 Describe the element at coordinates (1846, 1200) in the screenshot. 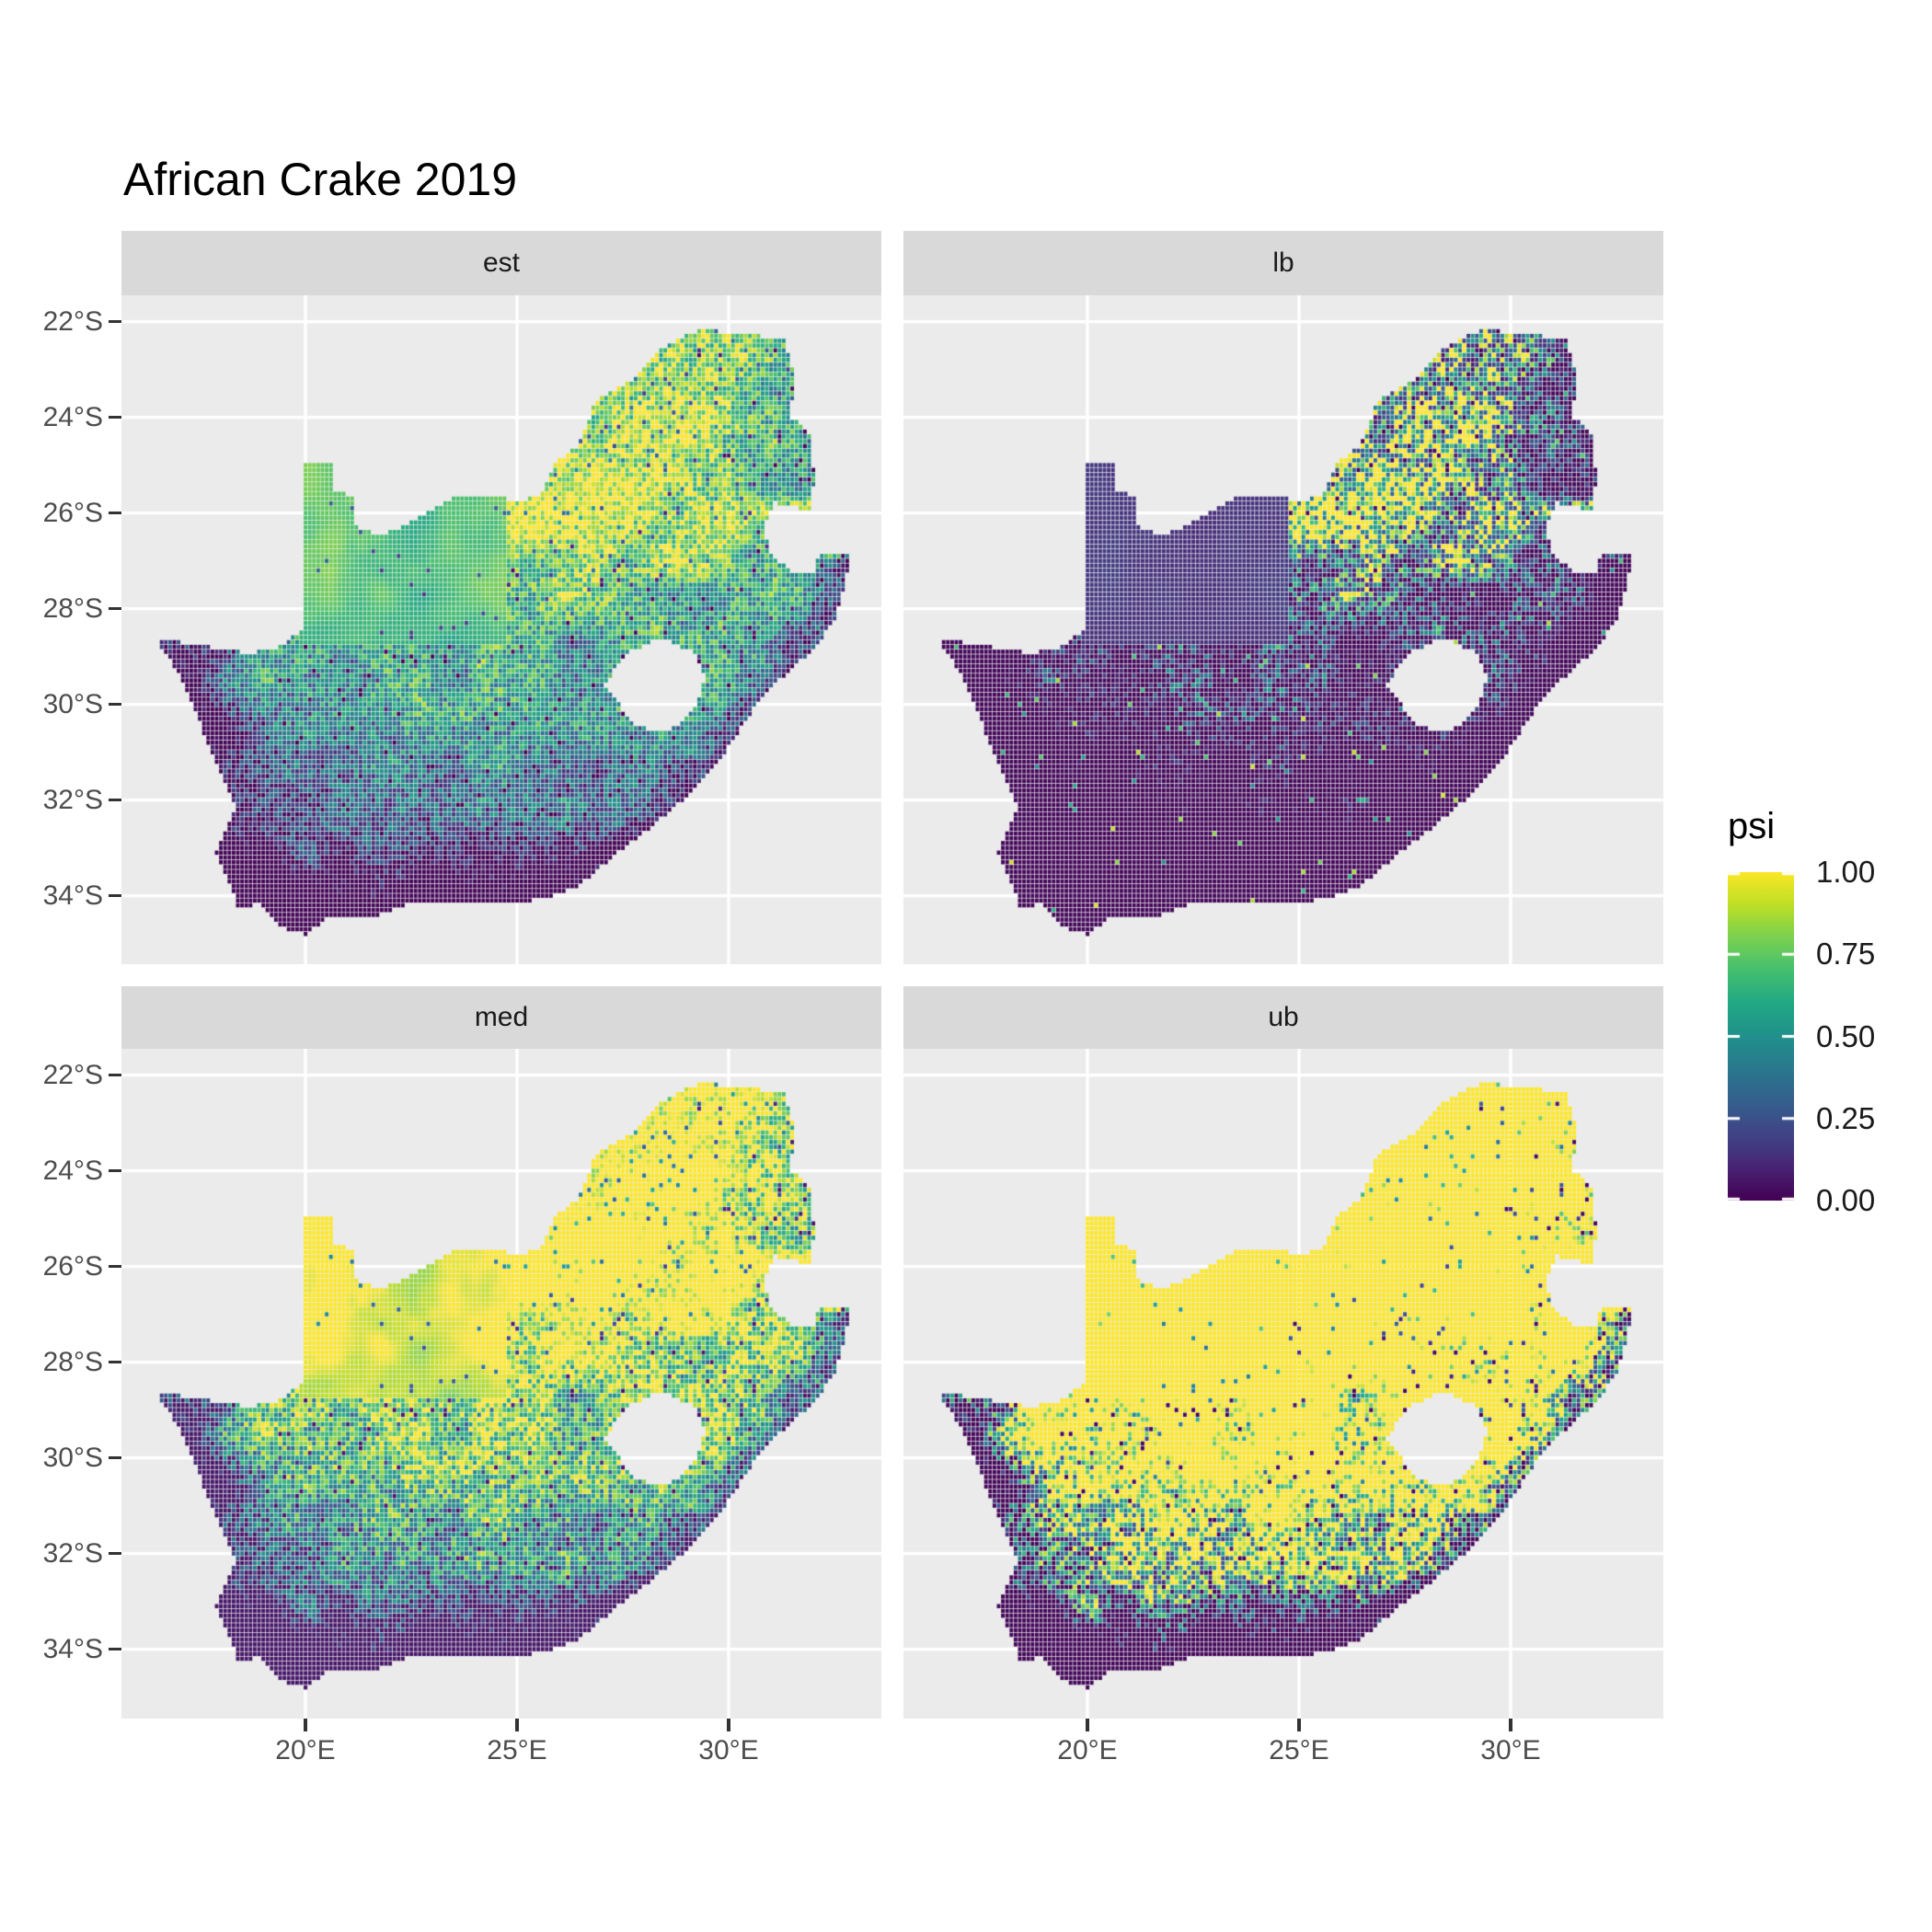

I see `legend-tick-label: 0.00` at that location.